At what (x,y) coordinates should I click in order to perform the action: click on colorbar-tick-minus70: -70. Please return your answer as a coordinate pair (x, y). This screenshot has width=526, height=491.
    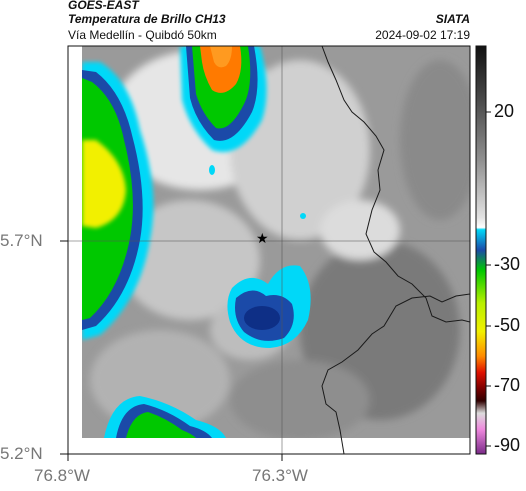
    Looking at the image, I should click on (507, 385).